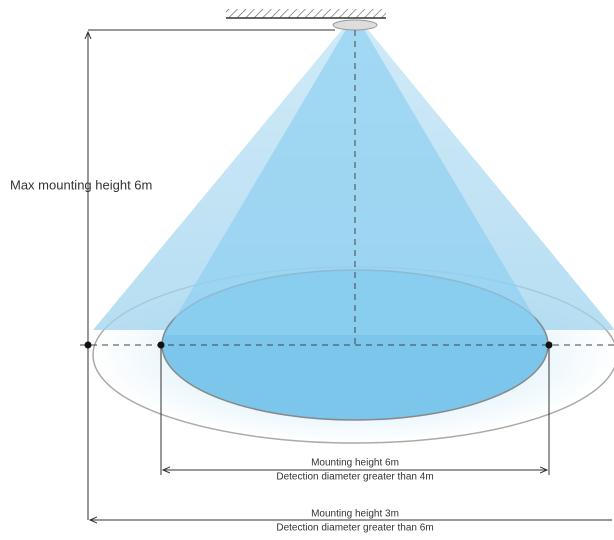 This screenshot has width=614, height=540. What do you see at coordinates (81, 184) in the screenshot?
I see `max-height-label: Max mounting height 6m` at bounding box center [81, 184].